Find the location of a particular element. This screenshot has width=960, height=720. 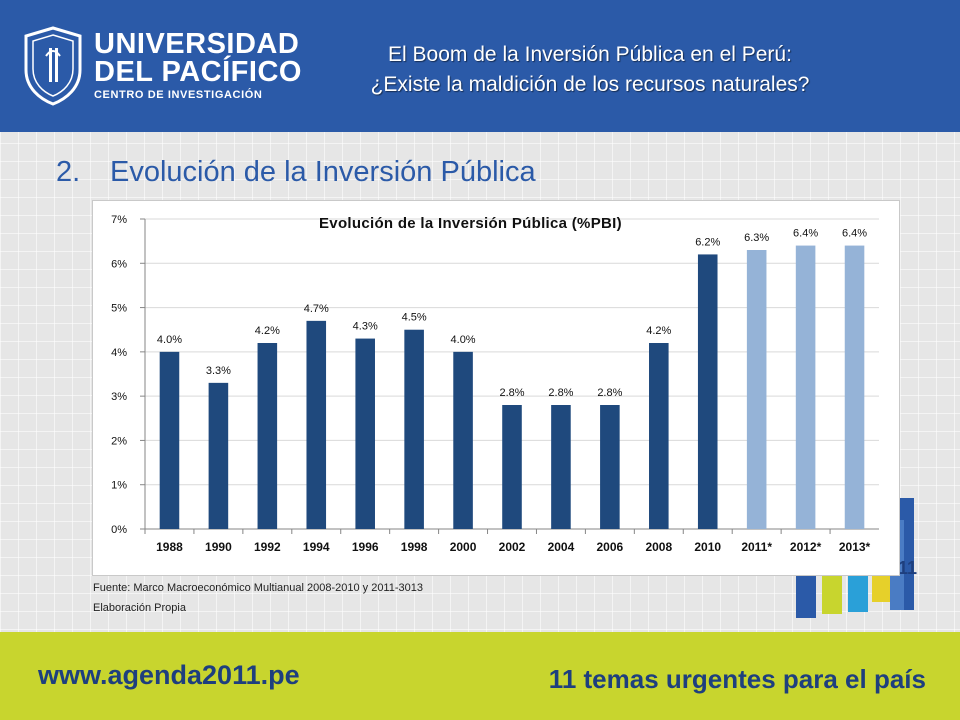

data-label: 6.2% is located at coordinates (707, 242).